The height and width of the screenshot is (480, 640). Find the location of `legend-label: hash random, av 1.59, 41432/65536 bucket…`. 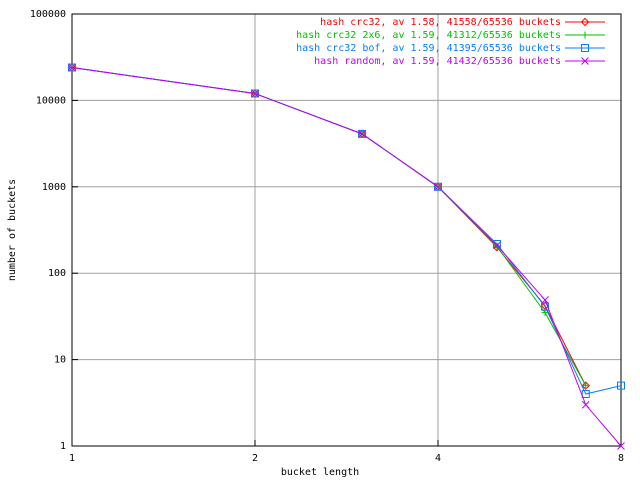

legend-label: hash random, av 1.59, 41432/65536 bucket… is located at coordinates (437, 61).